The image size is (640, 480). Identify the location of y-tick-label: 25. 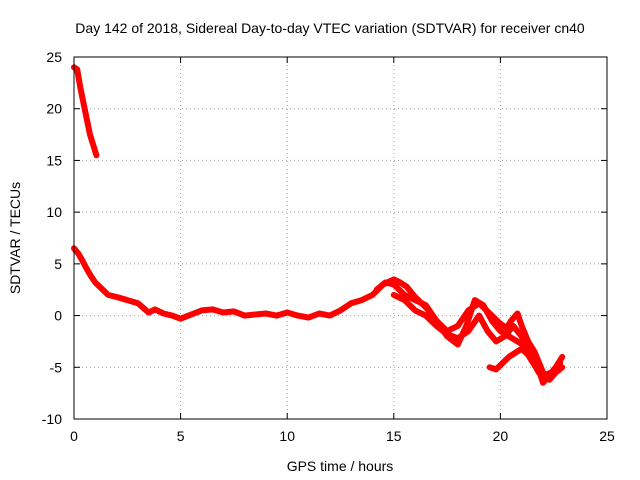
(54, 57).